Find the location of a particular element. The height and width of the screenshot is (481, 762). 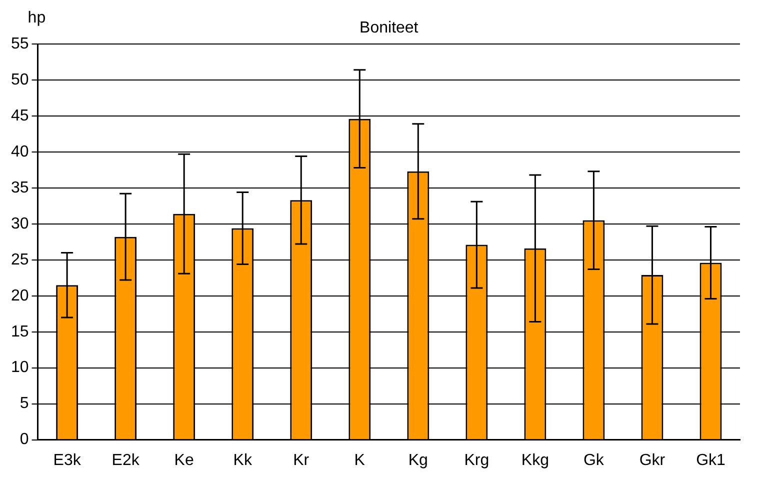

x-tick-label: Gk1 is located at coordinates (711, 460).